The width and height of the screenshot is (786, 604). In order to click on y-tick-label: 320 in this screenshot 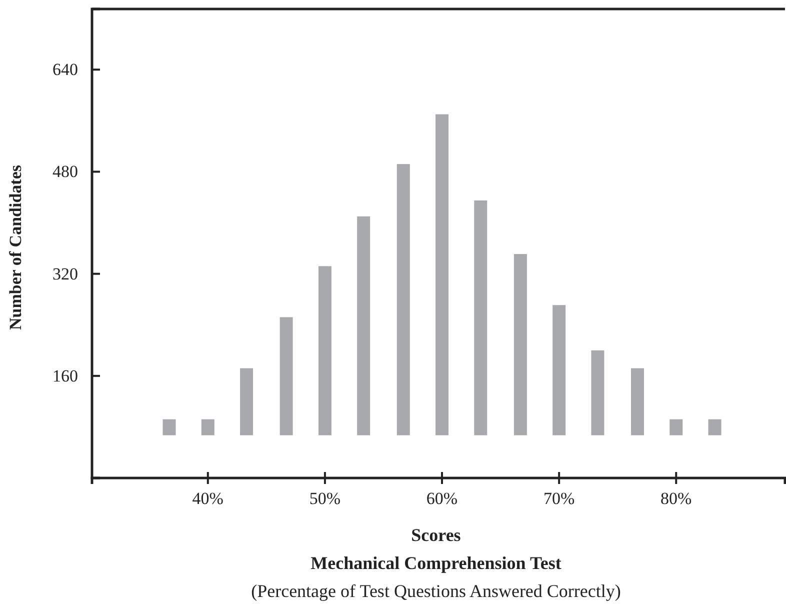, I will do `click(65, 274)`.